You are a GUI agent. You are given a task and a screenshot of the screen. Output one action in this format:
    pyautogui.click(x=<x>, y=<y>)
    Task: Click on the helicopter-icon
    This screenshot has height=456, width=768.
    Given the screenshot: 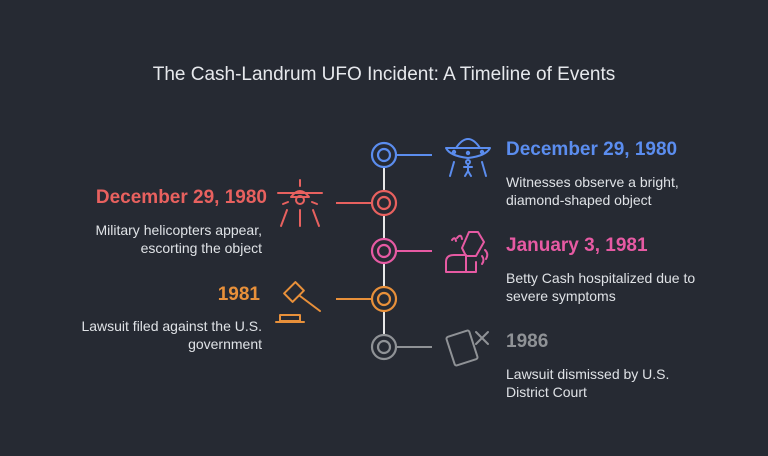 What is the action you would take?
    pyautogui.click(x=300, y=203)
    